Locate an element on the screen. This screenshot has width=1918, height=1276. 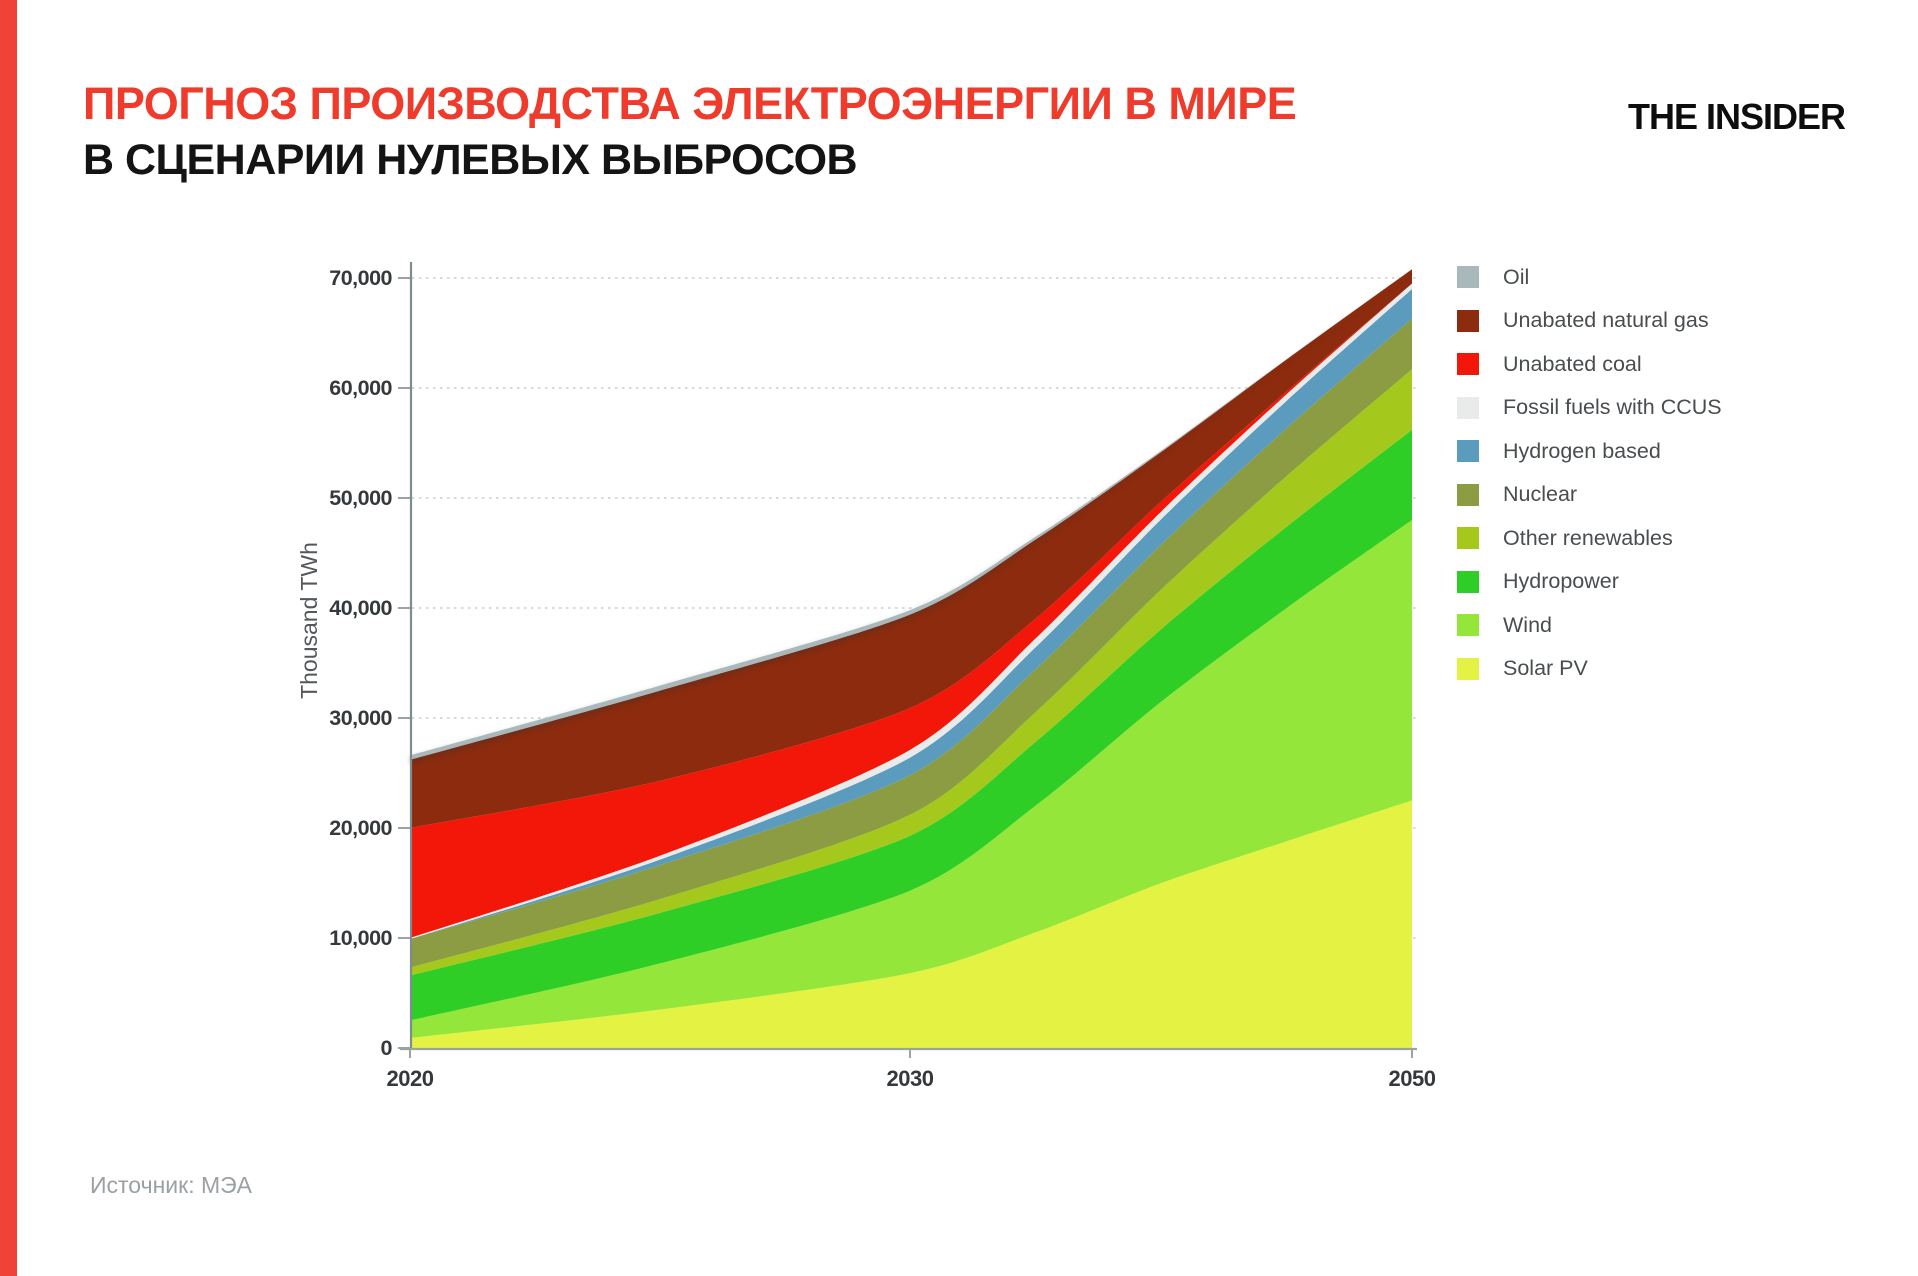
y-tick-label: 50,000 is located at coordinates (360, 498).